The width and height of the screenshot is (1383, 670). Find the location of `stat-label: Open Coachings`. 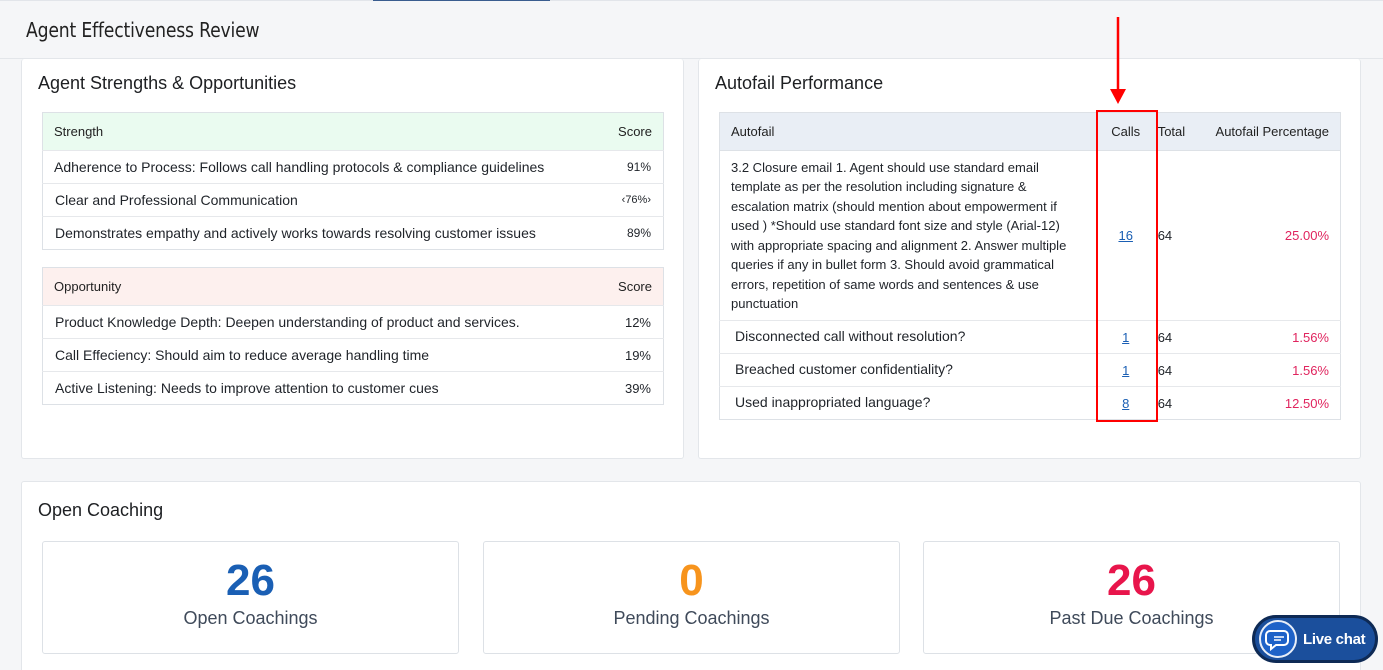

stat-label: Open Coachings is located at coordinates (250, 618).